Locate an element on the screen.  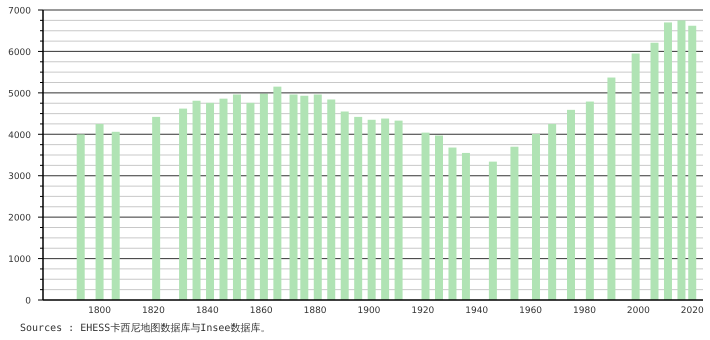
x-tick-label: 1920 is located at coordinates (423, 311).